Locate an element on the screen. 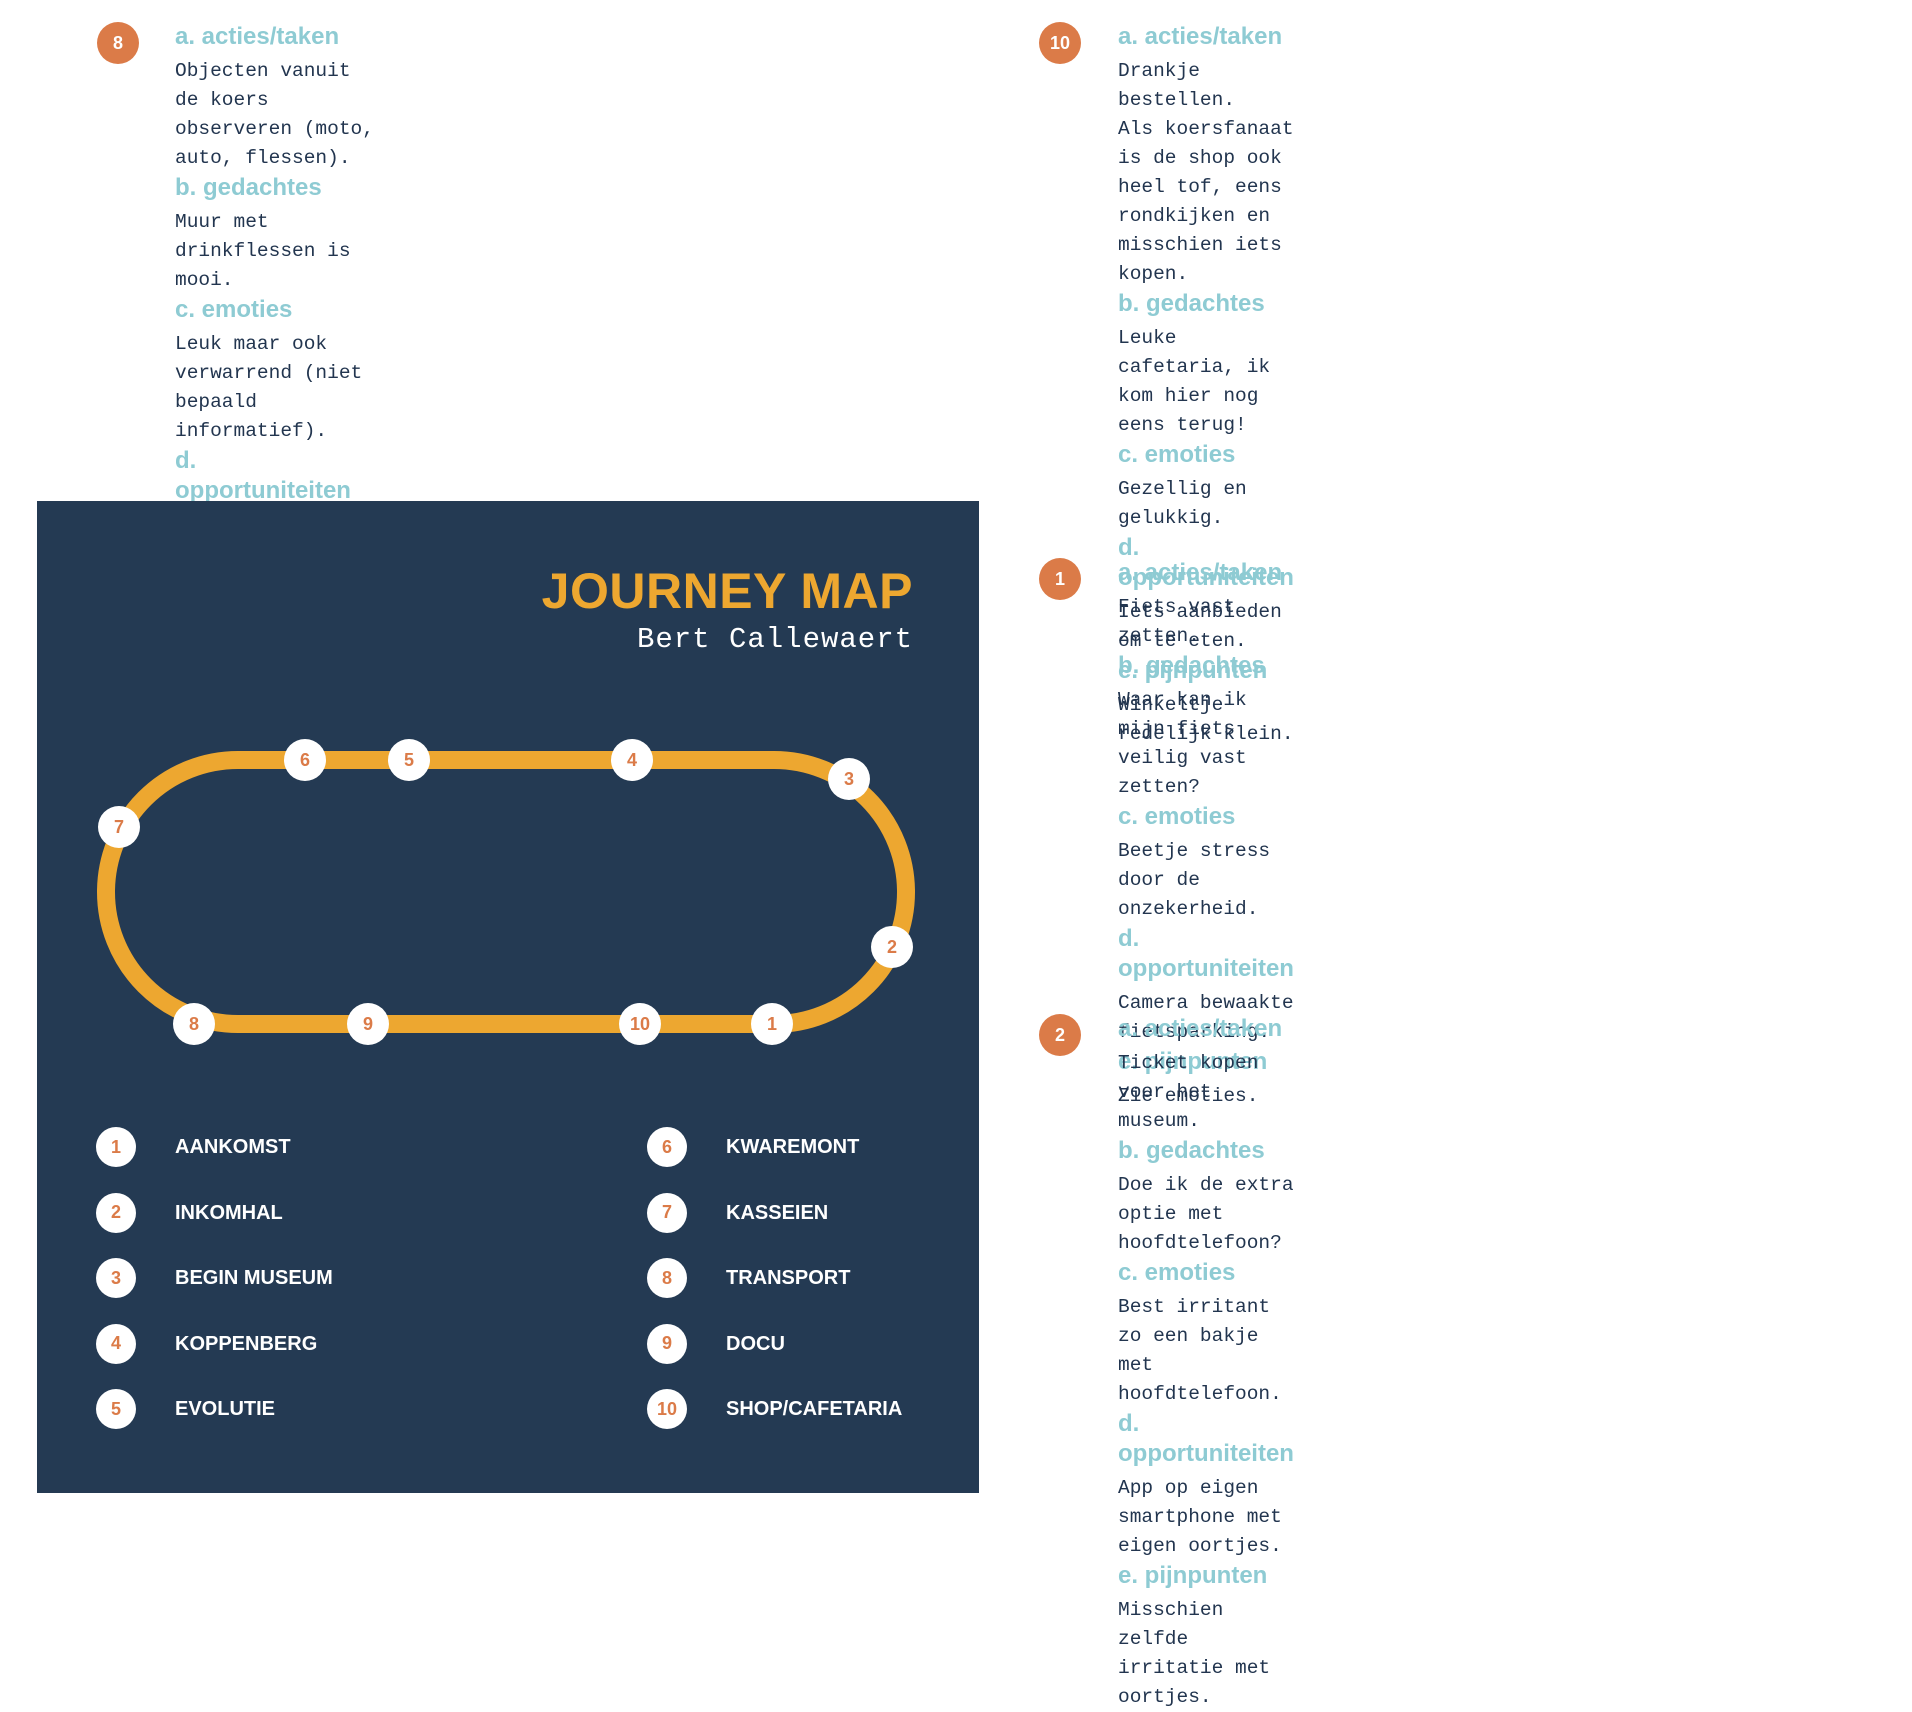  legend-number: 5 is located at coordinates (116, 1409).